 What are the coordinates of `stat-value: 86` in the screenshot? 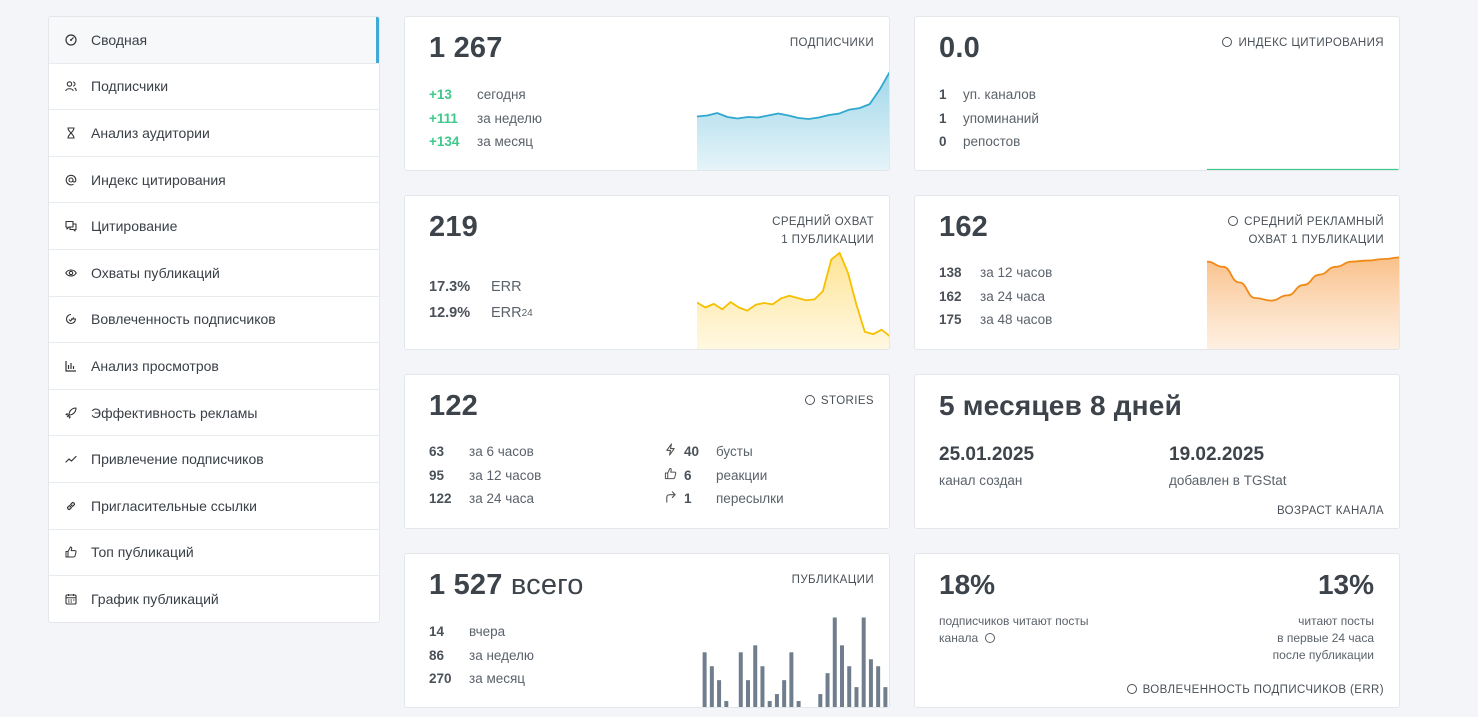 It's located at (437, 655).